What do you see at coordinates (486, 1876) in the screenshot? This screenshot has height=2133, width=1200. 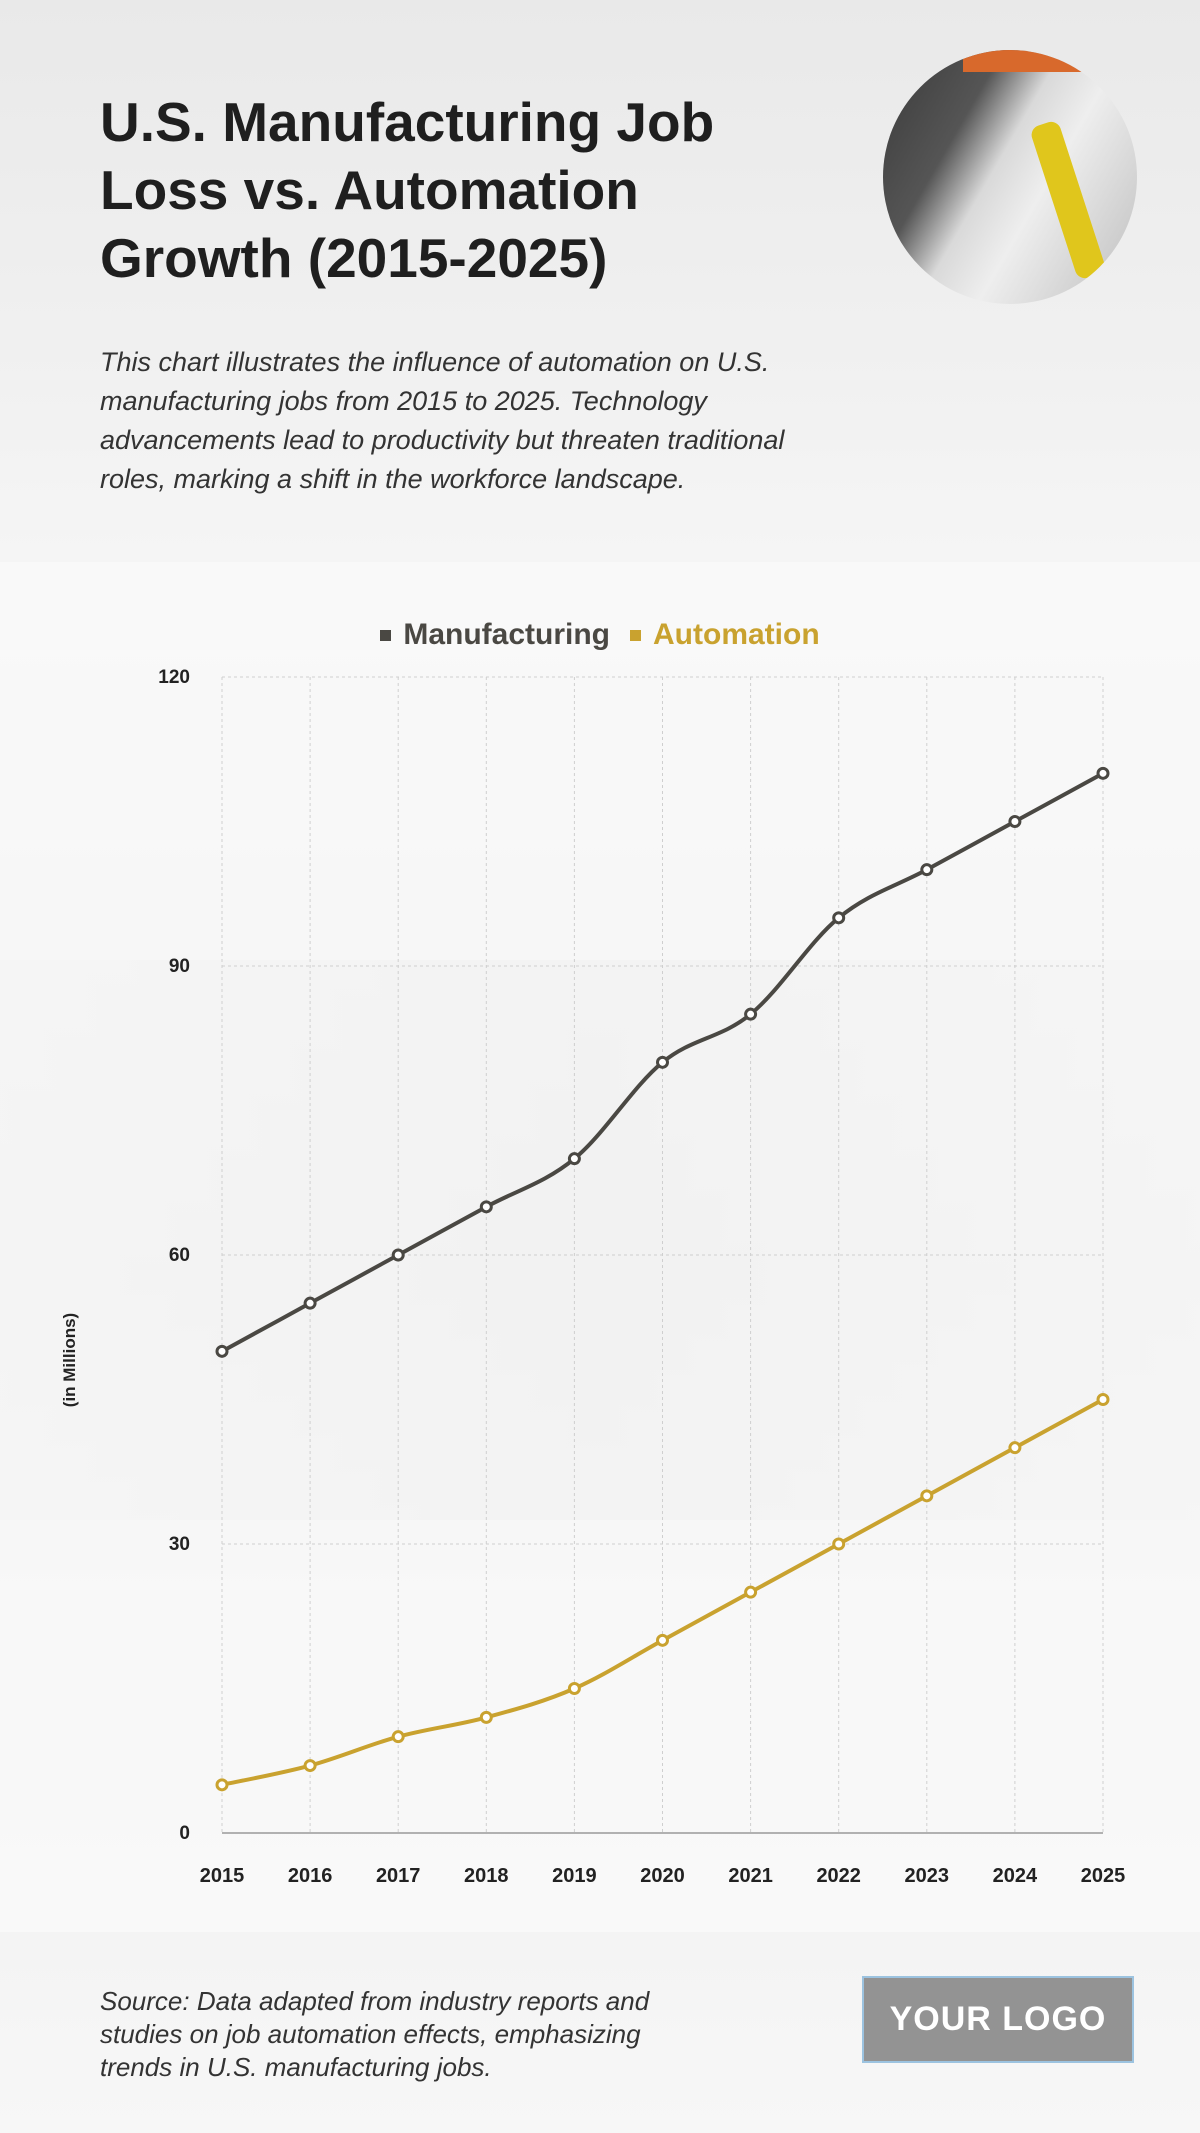 I see `x-tick-label: 2018` at bounding box center [486, 1876].